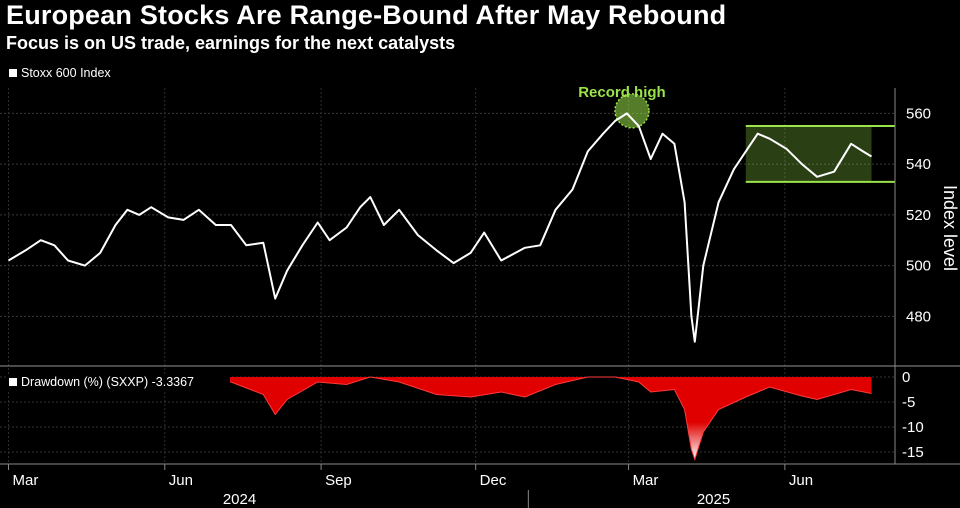 This screenshot has height=508, width=960. What do you see at coordinates (913, 452) in the screenshot?
I see `y-tick-label-drawdown: -15` at bounding box center [913, 452].